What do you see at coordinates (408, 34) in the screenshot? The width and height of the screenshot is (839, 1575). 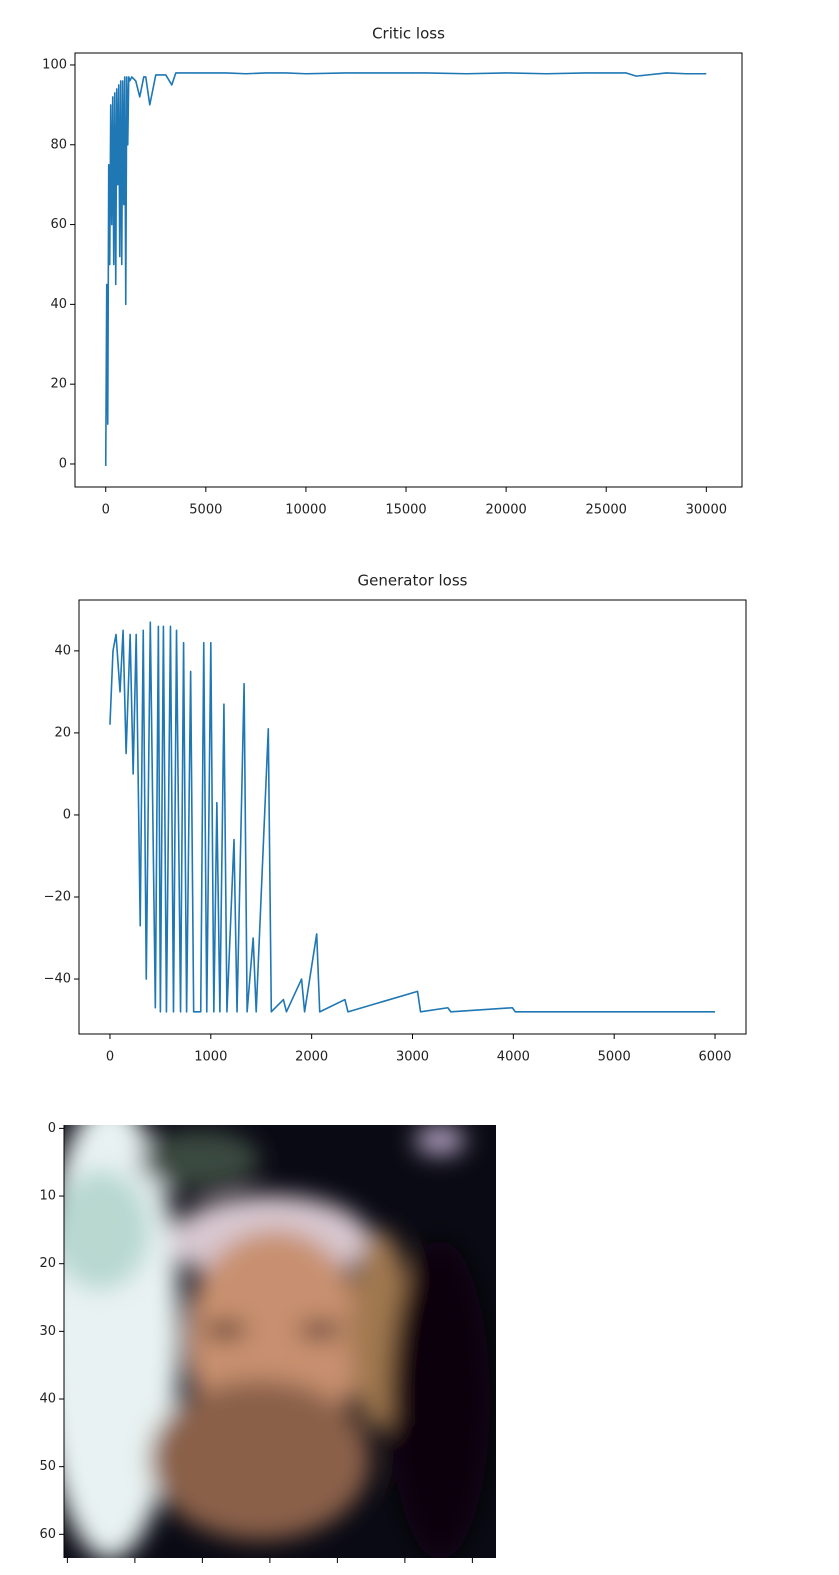 I see `chart-title: Critic loss` at bounding box center [408, 34].